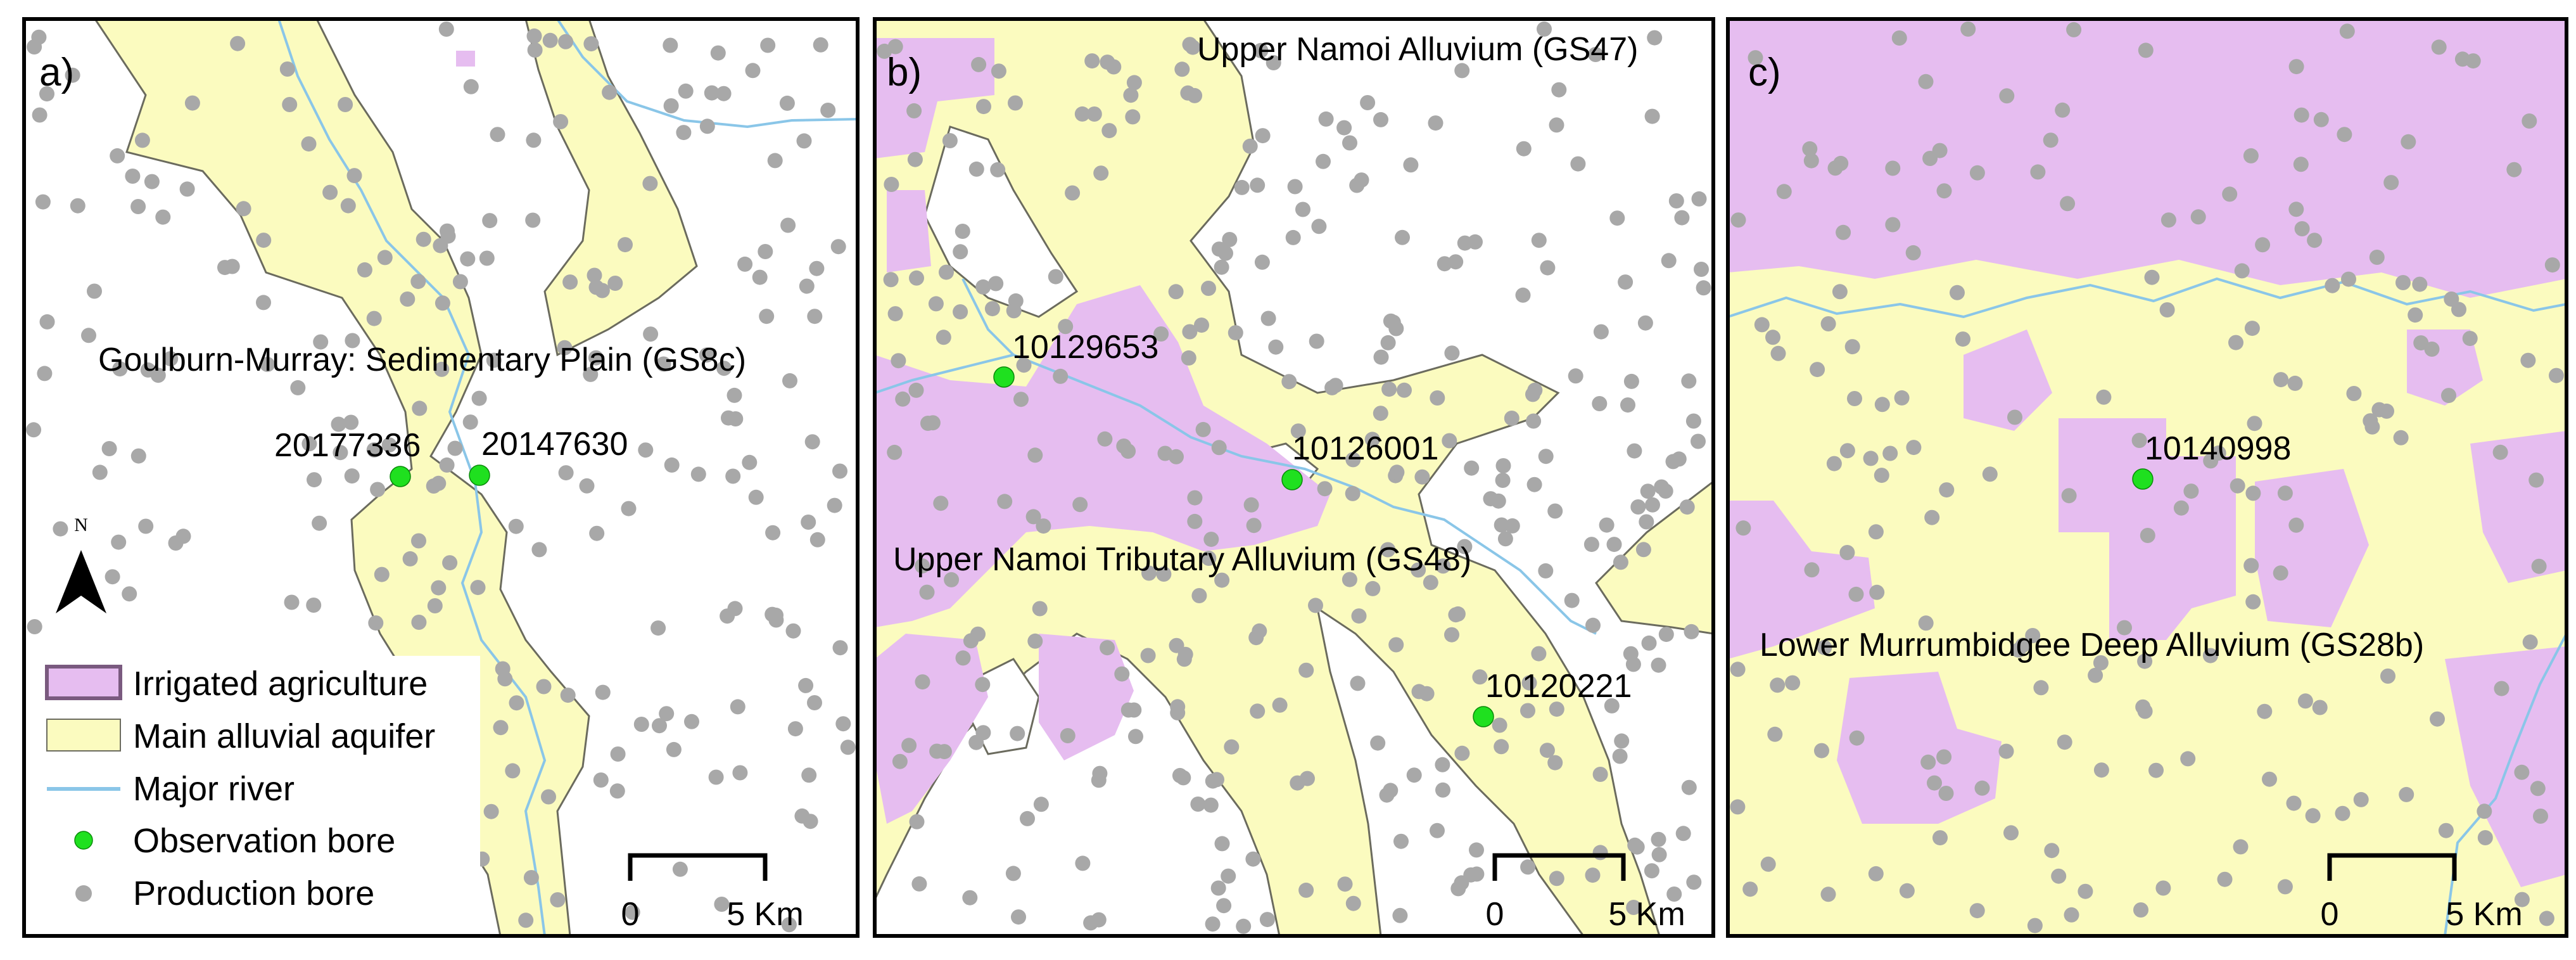 This screenshot has height=960, width=2576. Describe the element at coordinates (56, 72) in the screenshot. I see `panel-a-letter: a)` at that location.